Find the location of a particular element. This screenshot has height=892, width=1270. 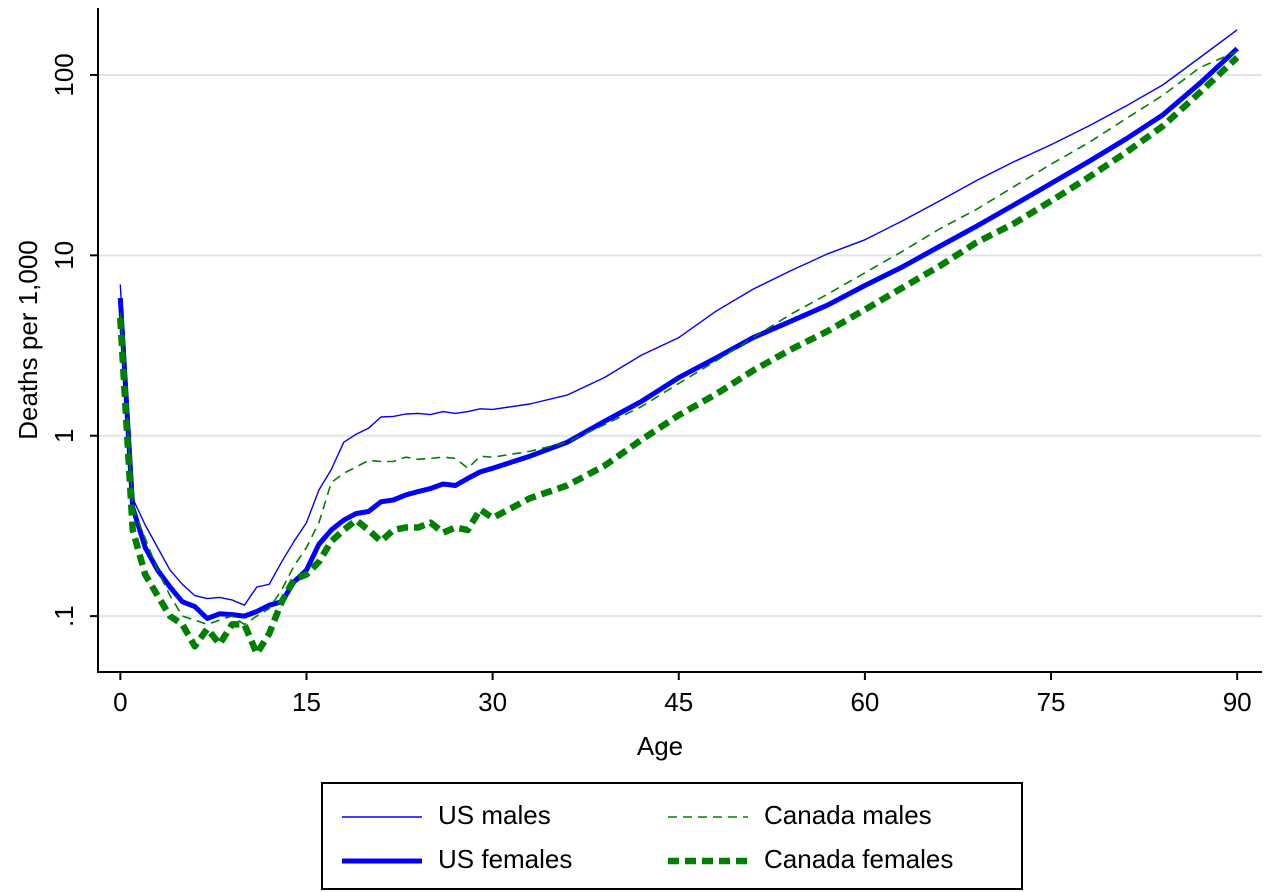

x-tick-label: 90 is located at coordinates (1237, 702).